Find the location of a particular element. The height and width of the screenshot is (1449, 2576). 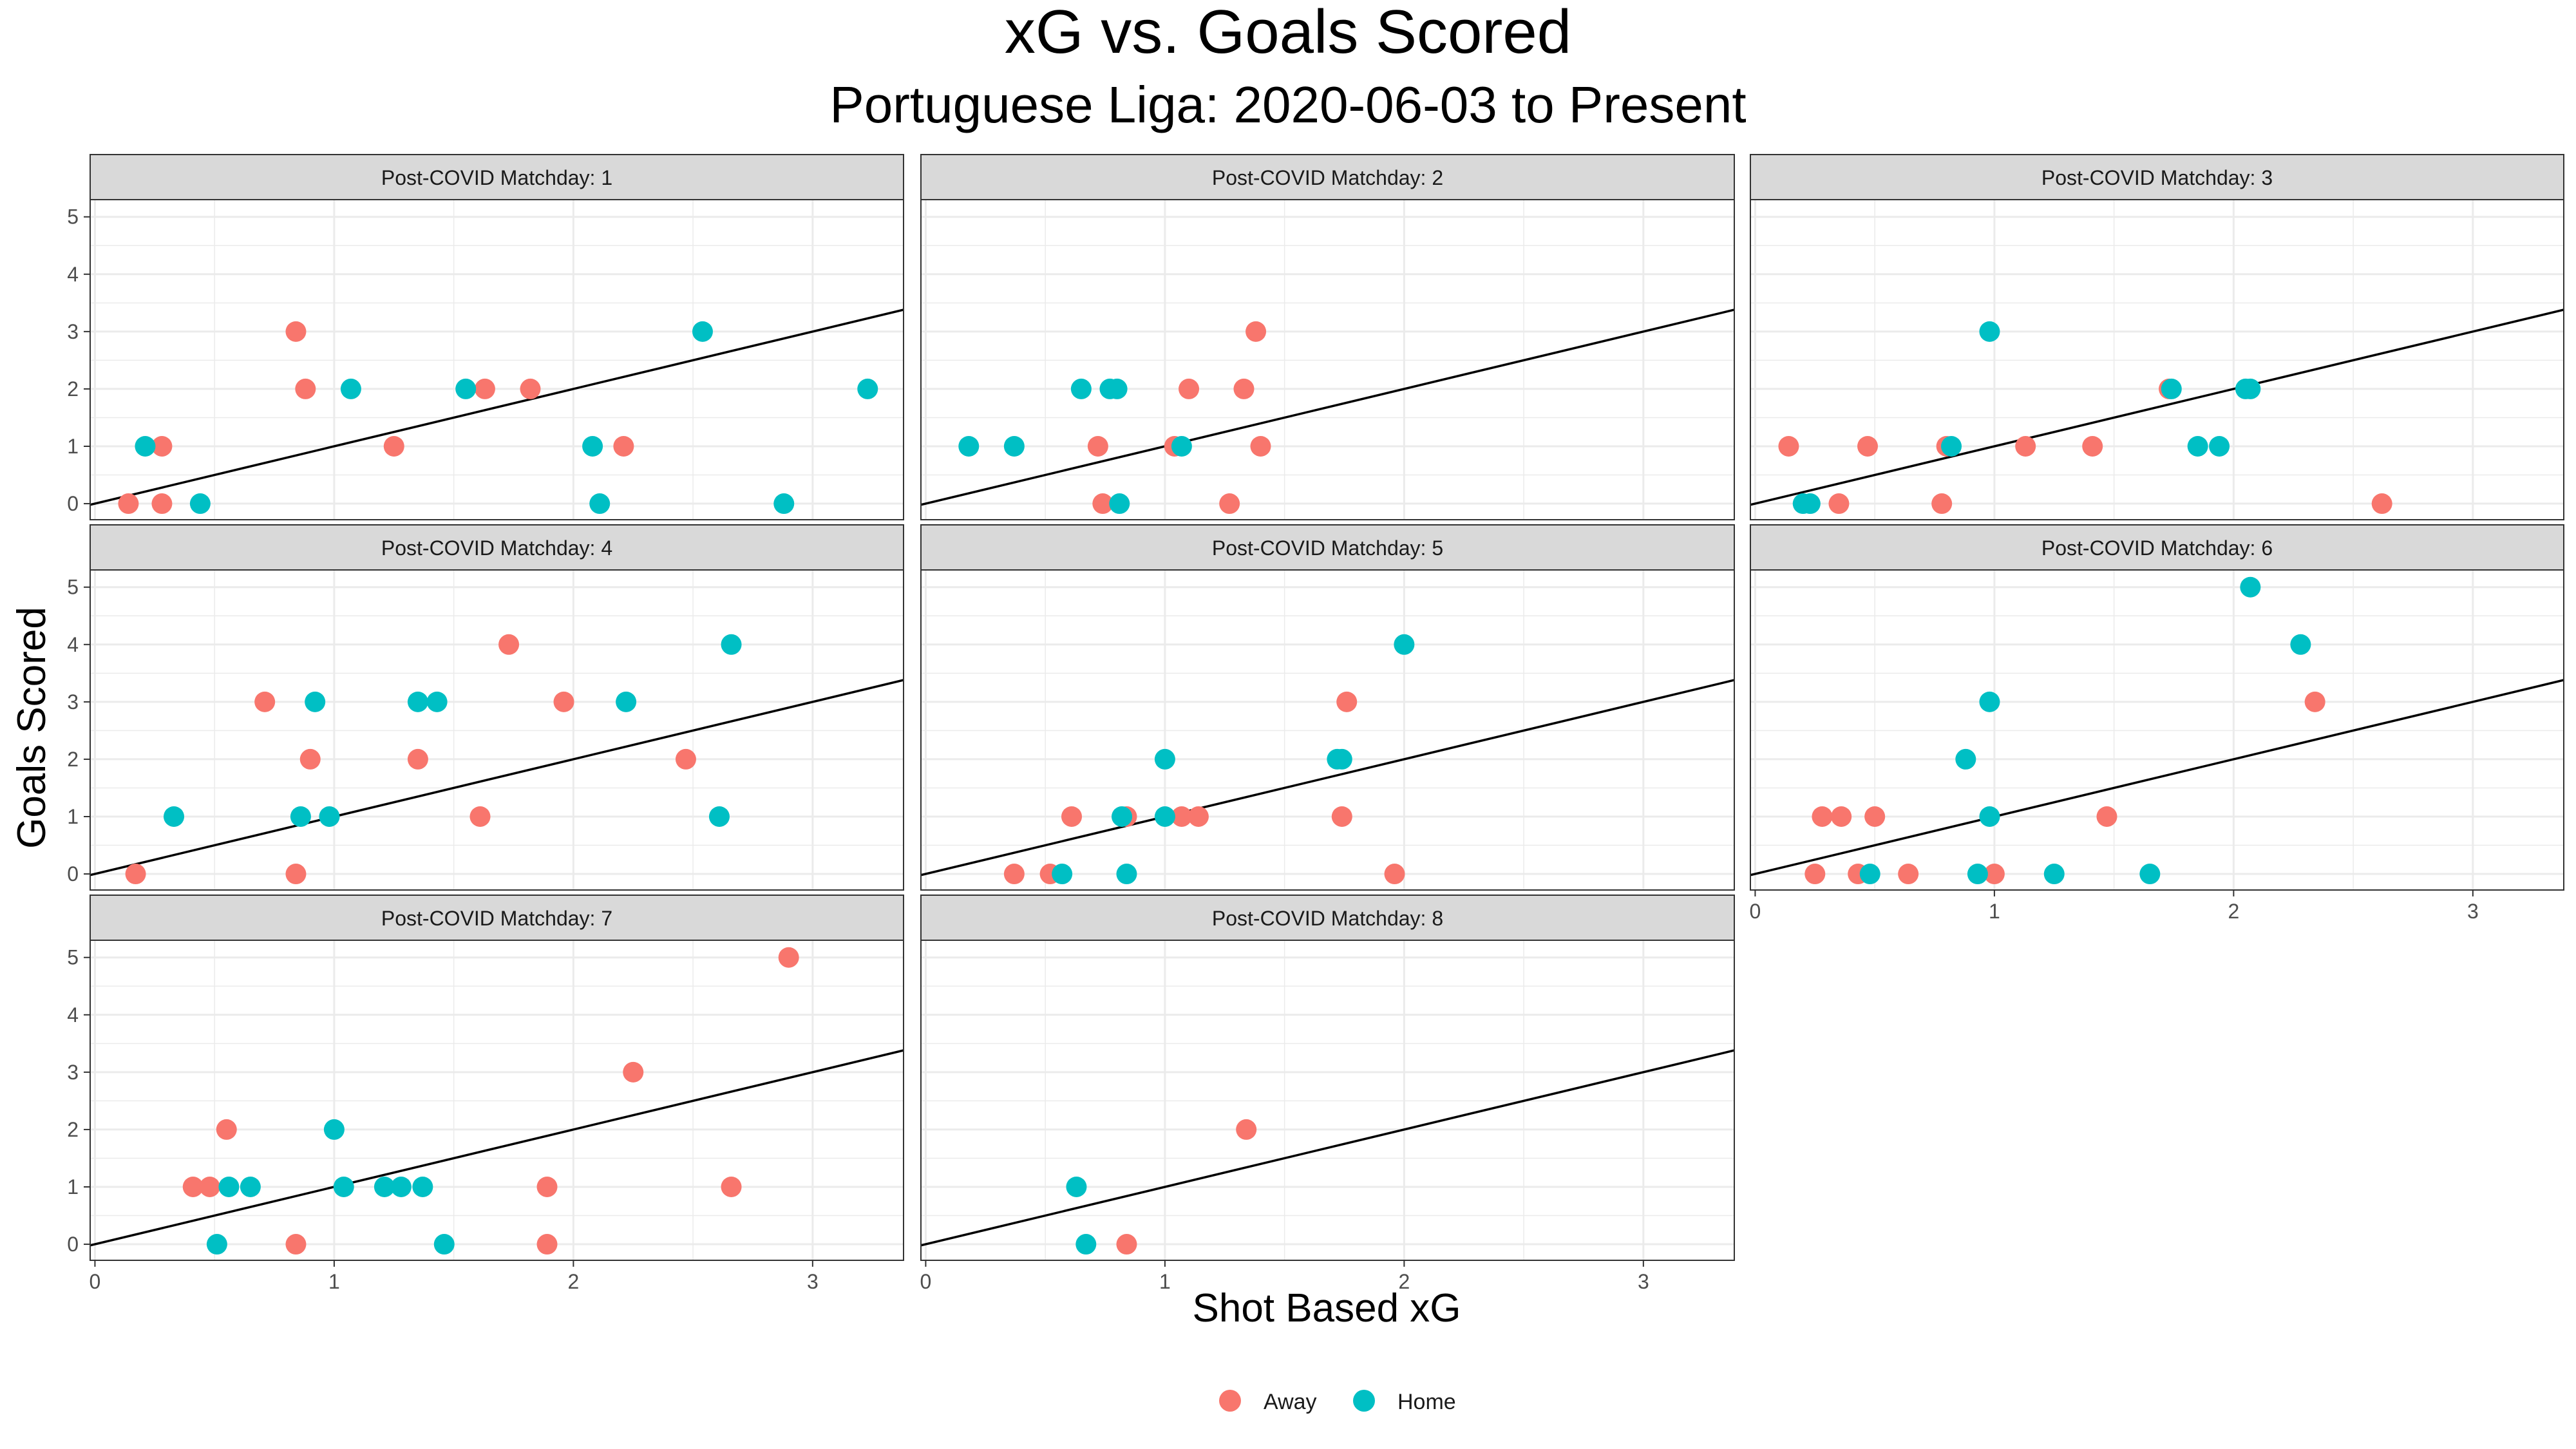

y-tick-label: 0 is located at coordinates (73, 874).